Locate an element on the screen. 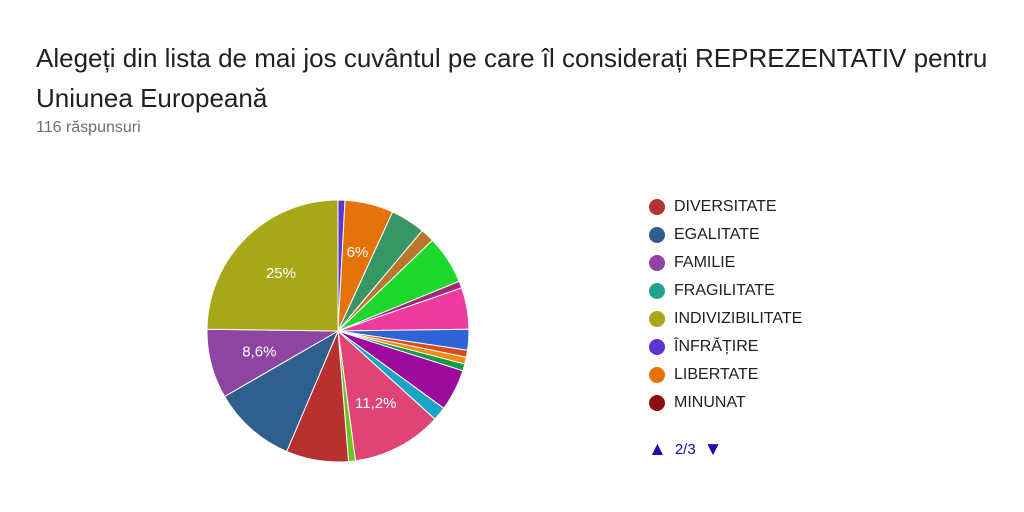  legend-item-diversitate: DIVERSITATE is located at coordinates (725, 207).